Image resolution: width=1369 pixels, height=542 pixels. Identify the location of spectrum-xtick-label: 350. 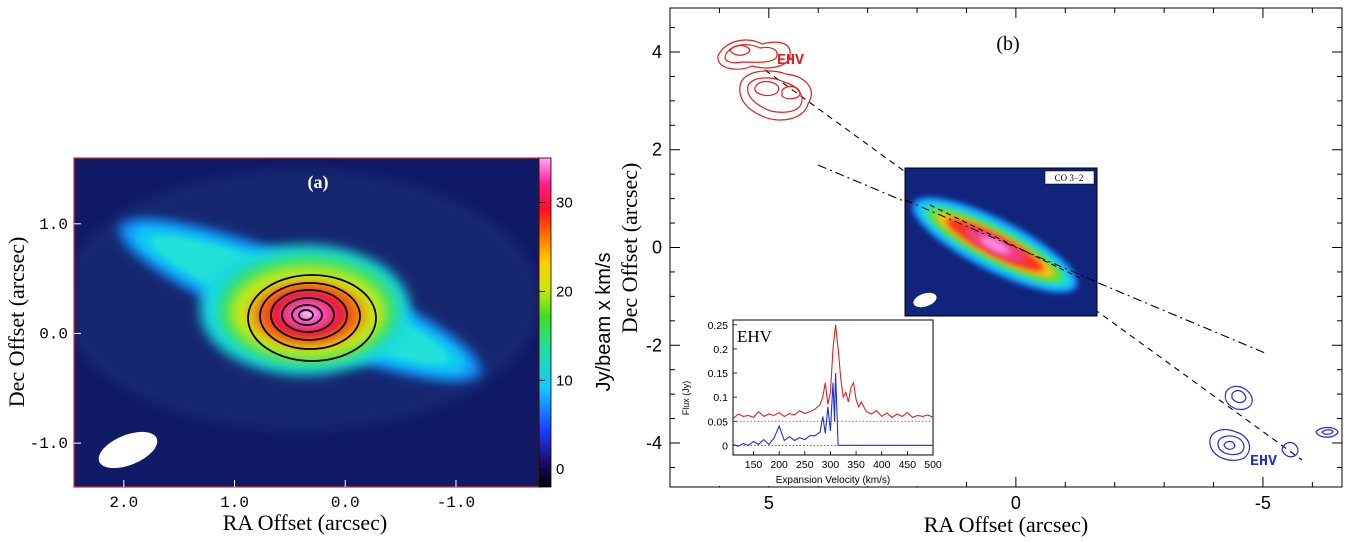
(856, 465).